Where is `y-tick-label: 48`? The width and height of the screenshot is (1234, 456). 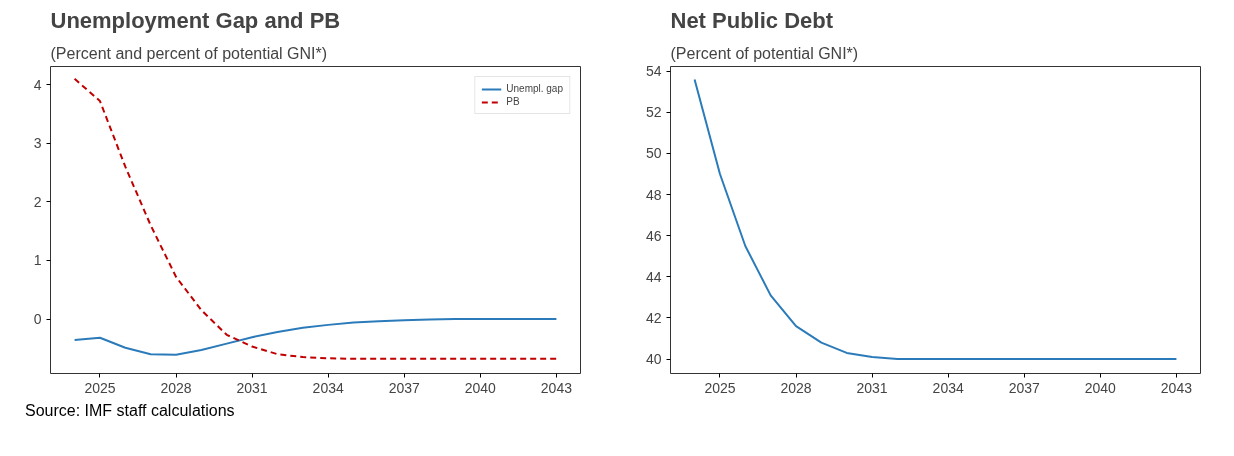 y-tick-label: 48 is located at coordinates (653, 194).